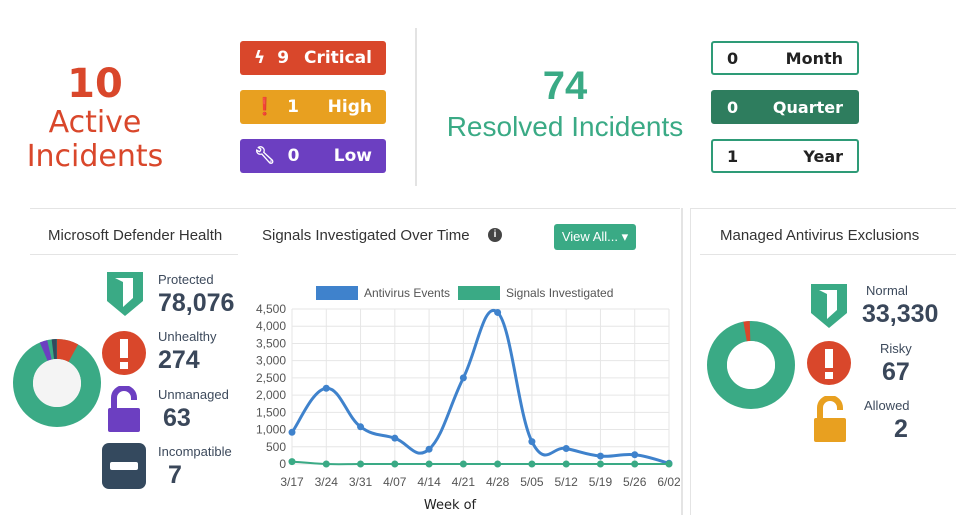 The width and height of the screenshot is (966, 515). Describe the element at coordinates (807, 107) in the screenshot. I see `label: Quarter` at that location.